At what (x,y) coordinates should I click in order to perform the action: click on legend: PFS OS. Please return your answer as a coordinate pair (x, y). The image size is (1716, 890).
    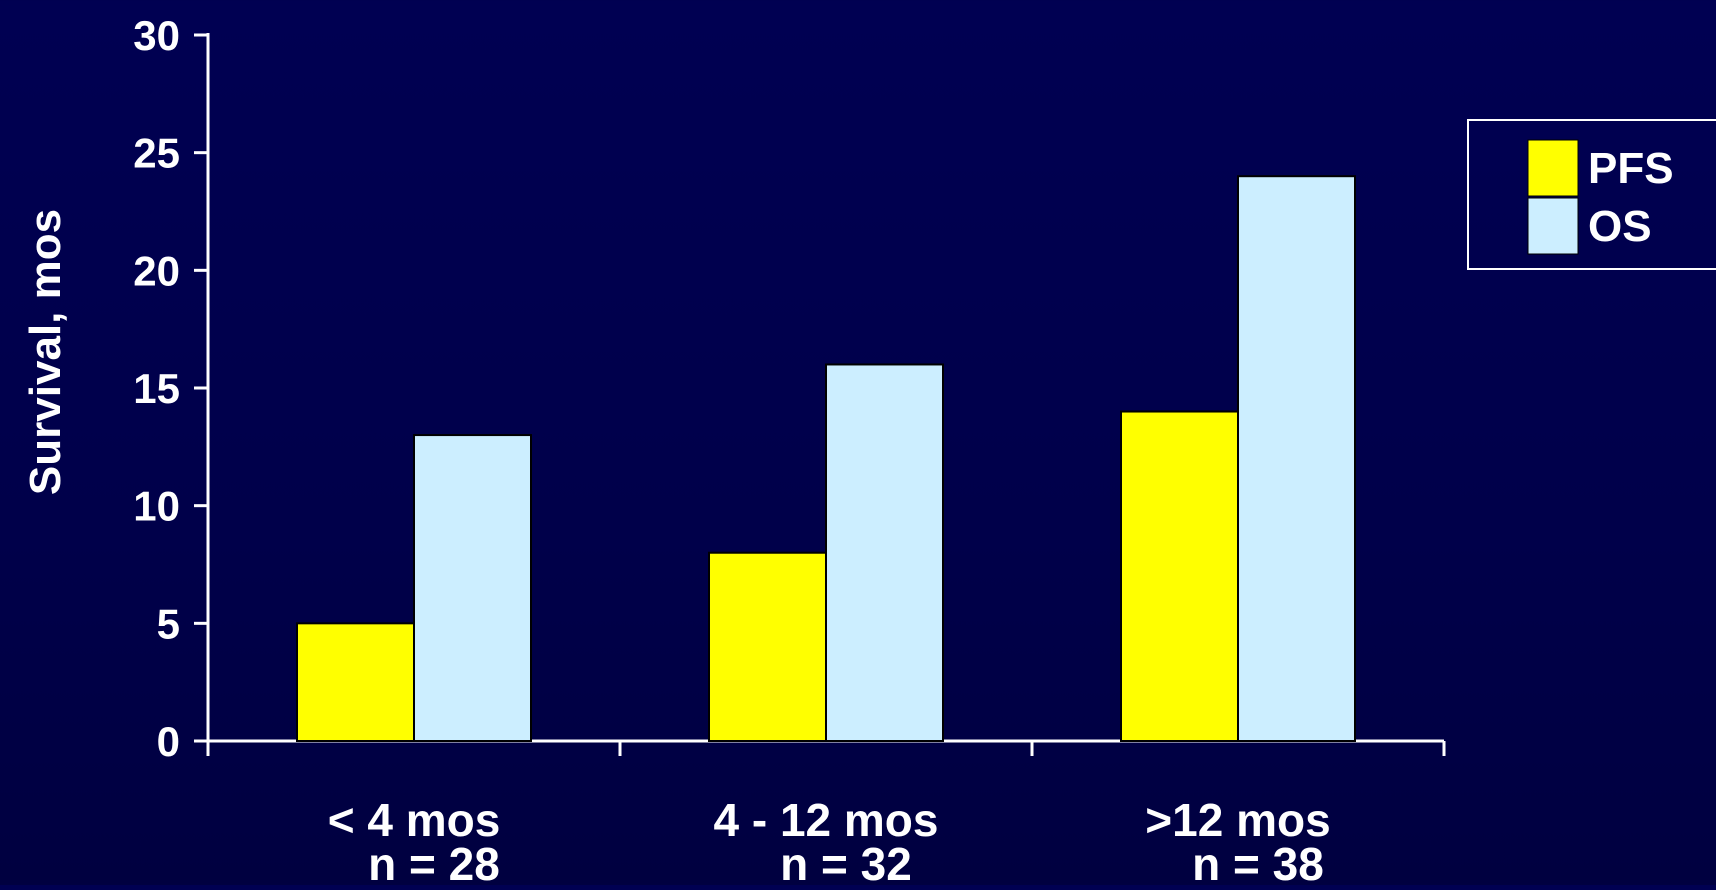
    Looking at the image, I should click on (1591, 194).